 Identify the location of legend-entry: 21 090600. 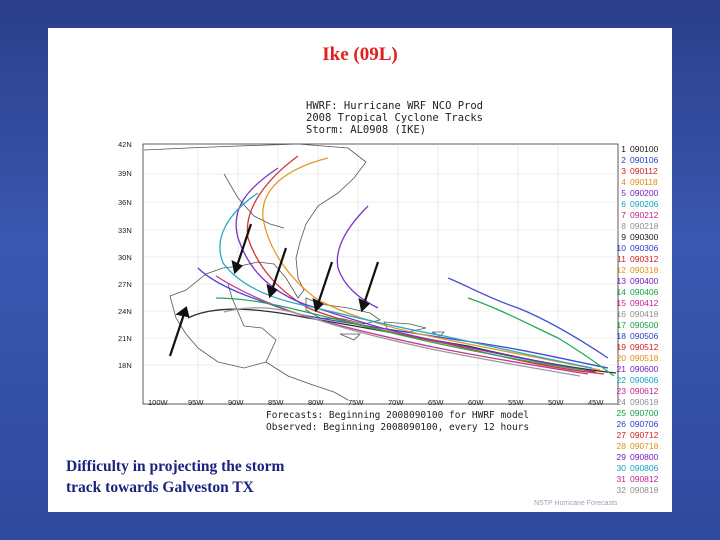
(635, 369).